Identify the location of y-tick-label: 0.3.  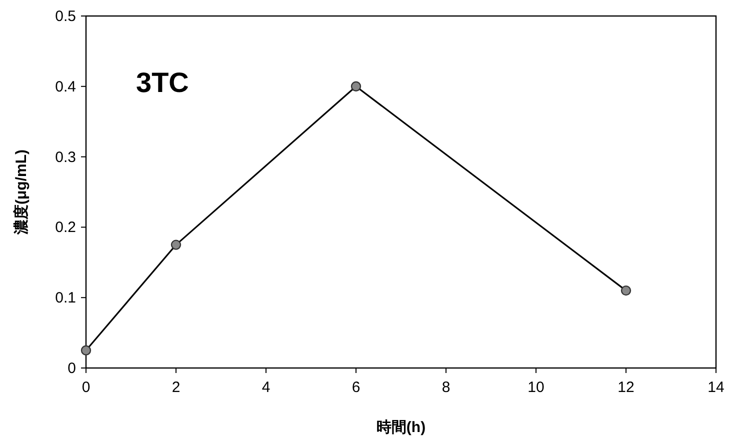
(65, 157).